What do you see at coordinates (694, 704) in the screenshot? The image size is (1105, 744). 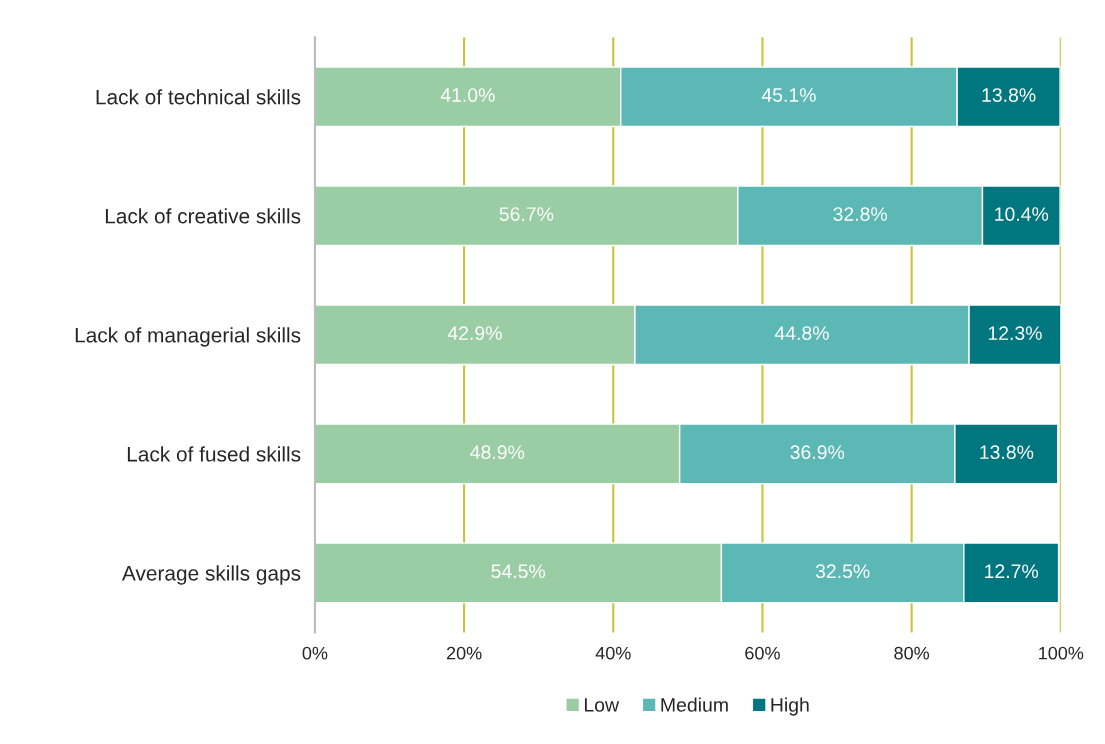 I see `legend-label: Medium` at bounding box center [694, 704].